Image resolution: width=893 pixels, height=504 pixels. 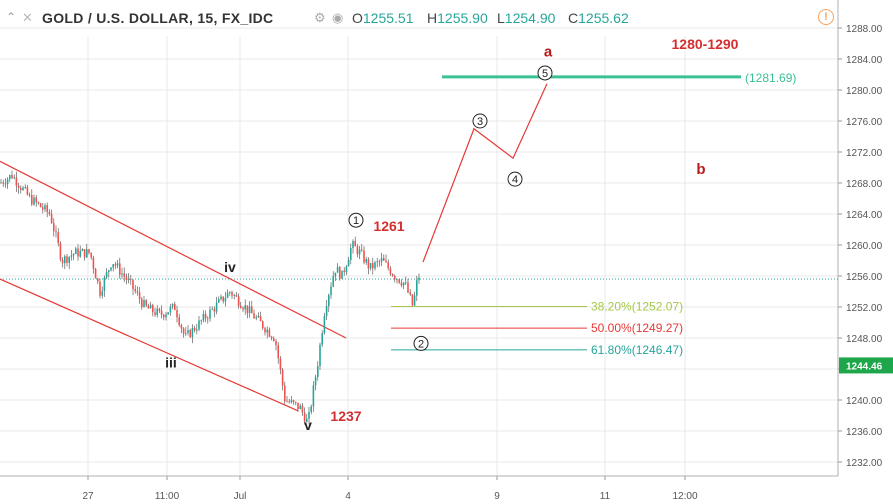 What do you see at coordinates (864, 122) in the screenshot?
I see `y-tick-label: 1276.00` at bounding box center [864, 122].